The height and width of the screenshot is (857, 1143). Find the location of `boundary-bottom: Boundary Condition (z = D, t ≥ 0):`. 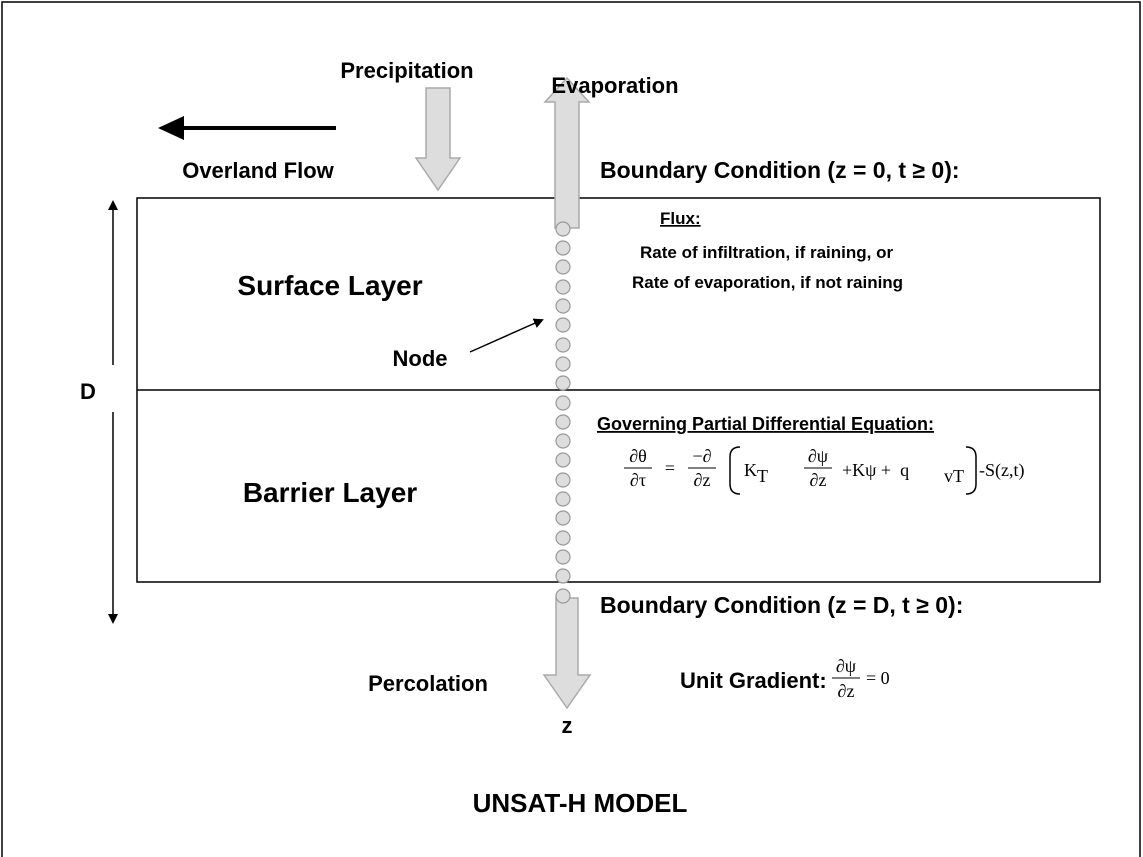

boundary-bottom: Boundary Condition (z = D, t ≥ 0): is located at coordinates (781, 605).